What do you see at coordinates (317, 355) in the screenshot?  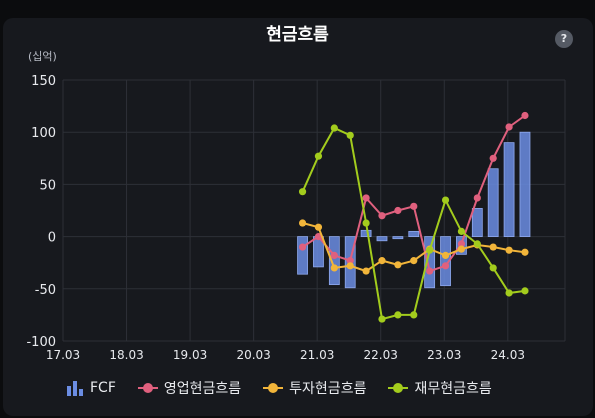 I see `x-tick-label: 21.03` at bounding box center [317, 355].